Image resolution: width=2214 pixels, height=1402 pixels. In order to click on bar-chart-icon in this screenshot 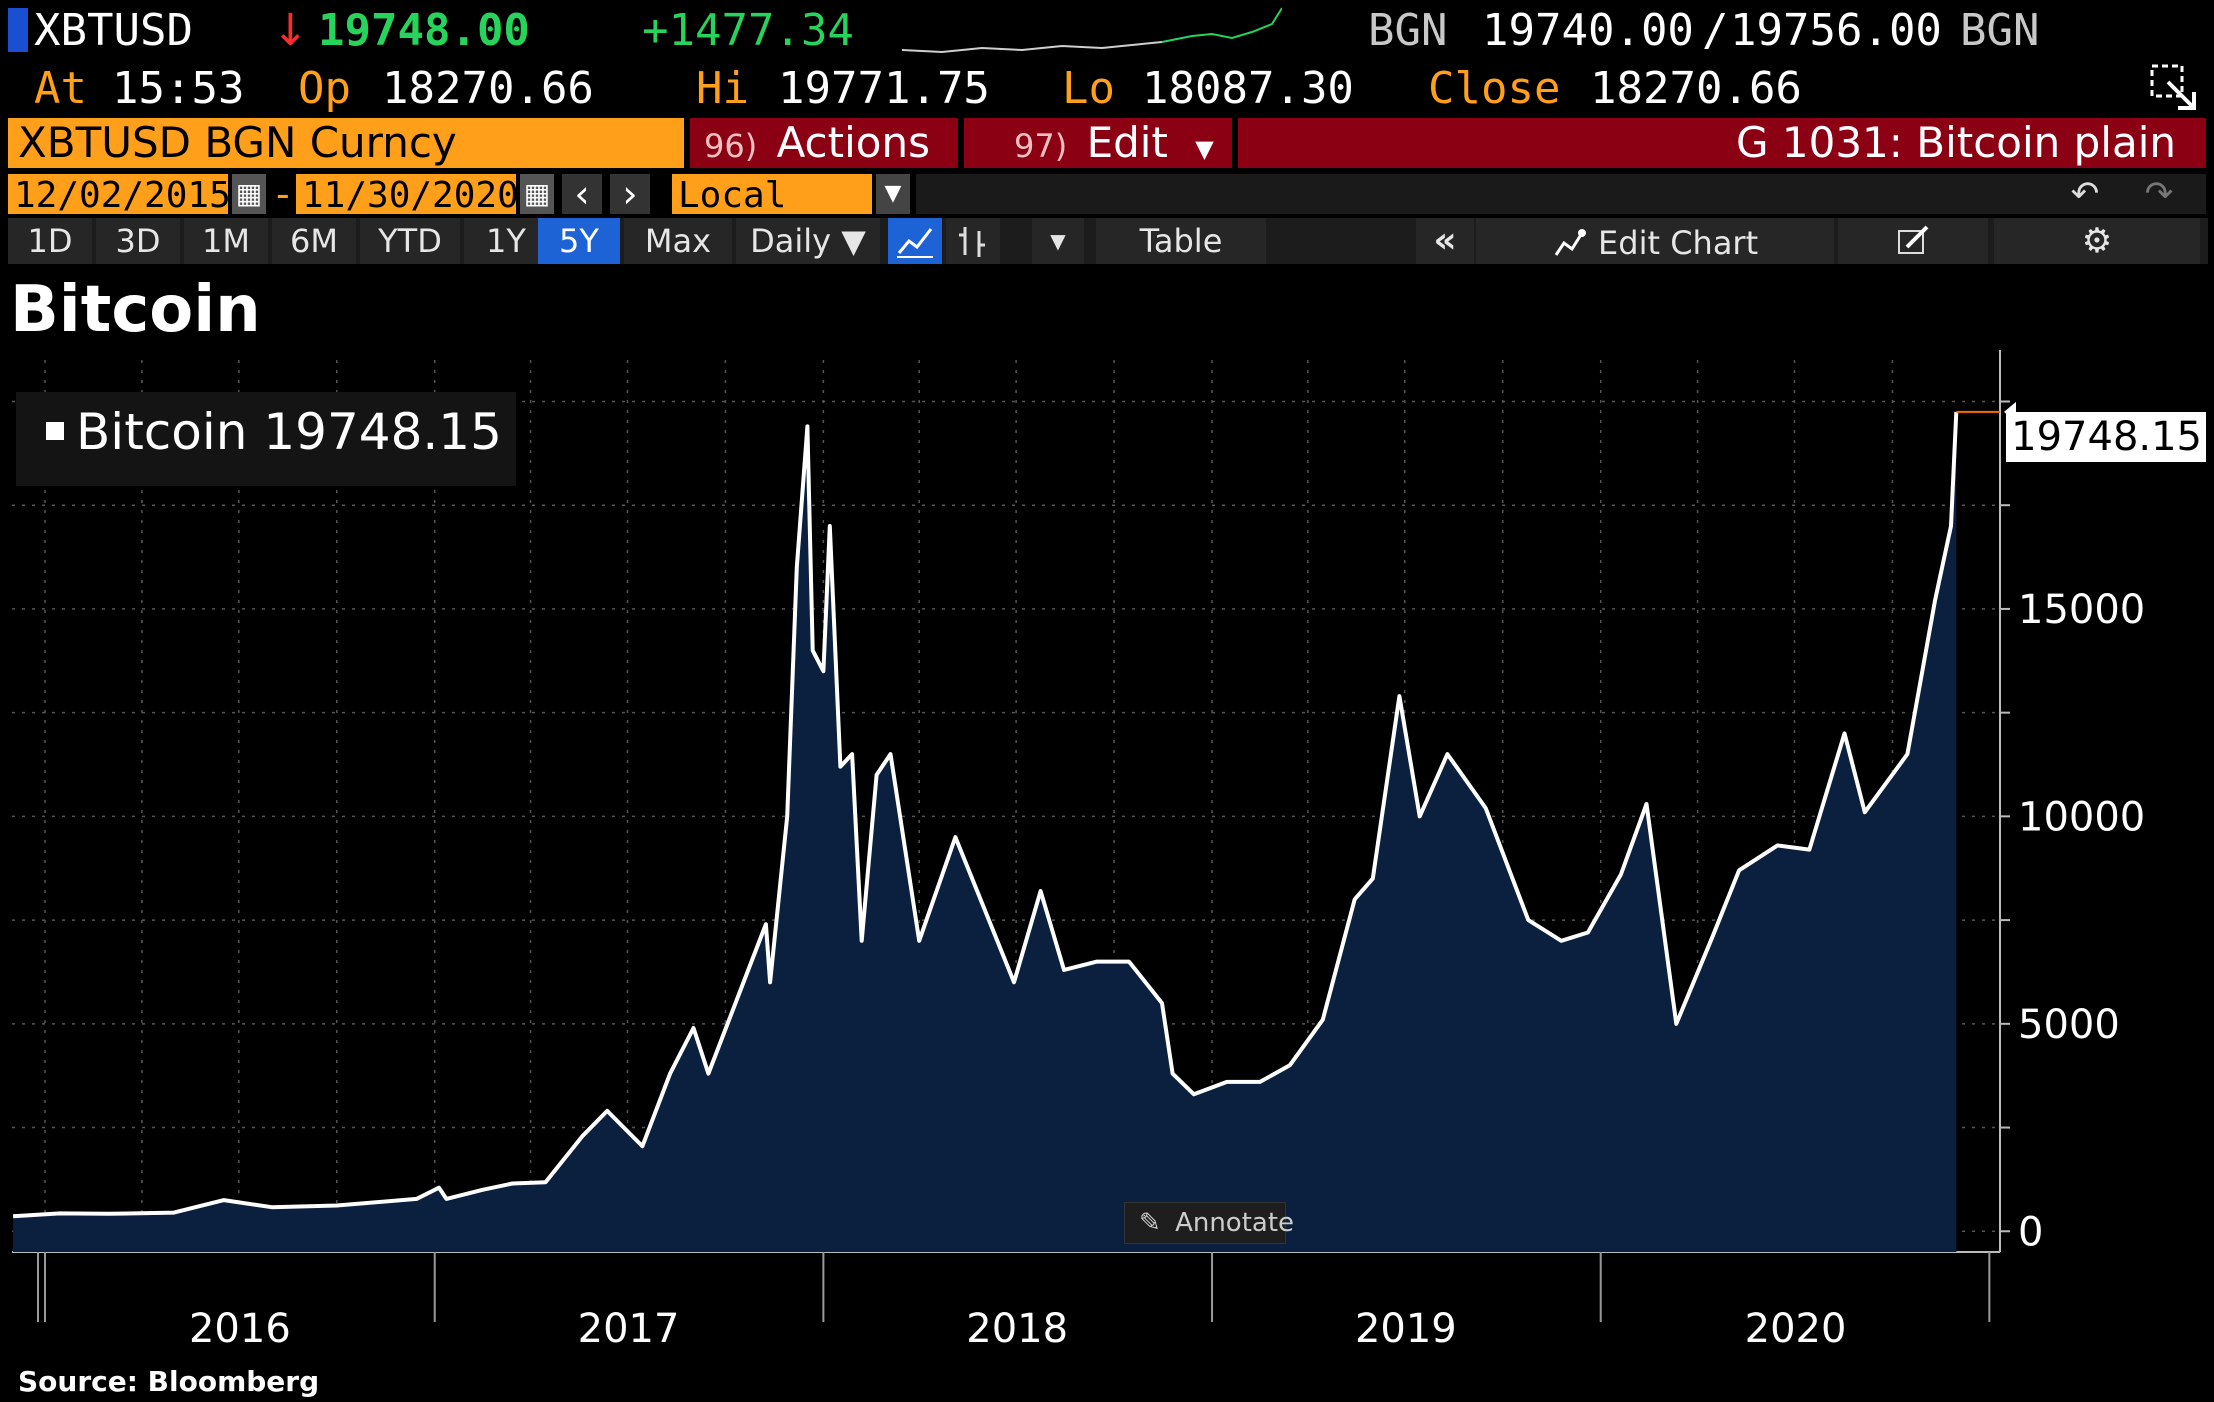, I will do `click(973, 241)`.